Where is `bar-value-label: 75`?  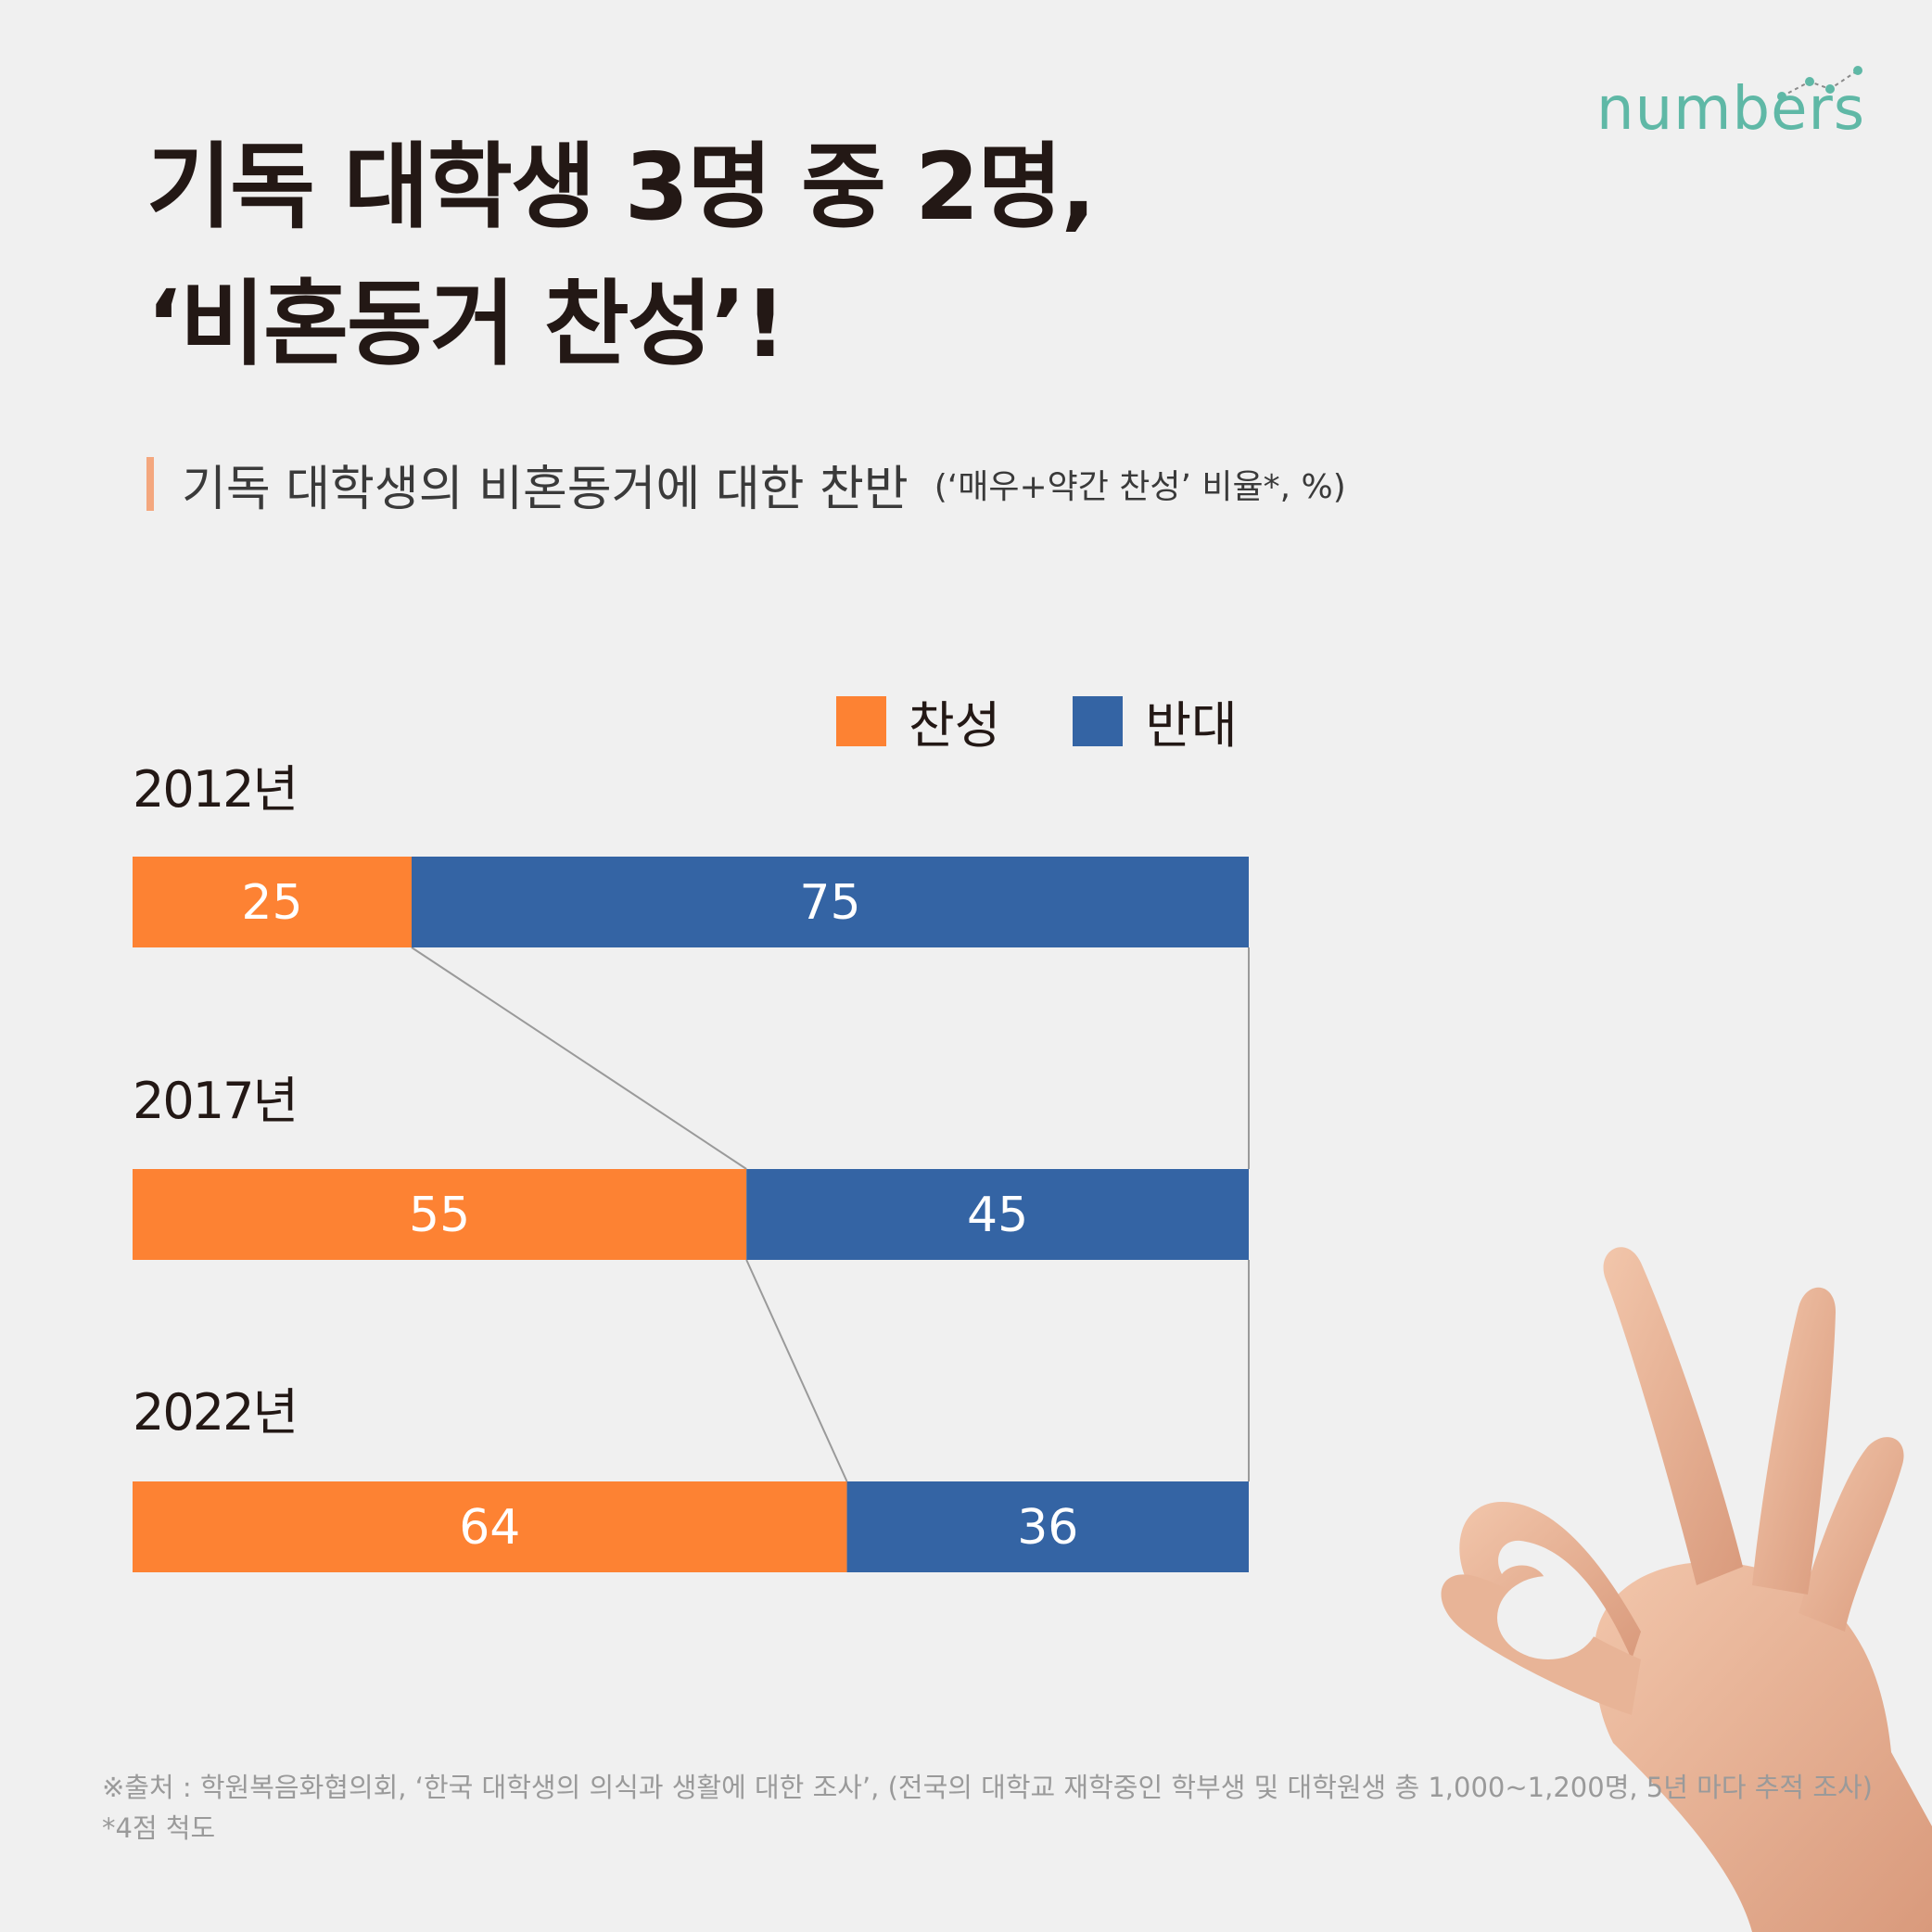 bar-value-label: 75 is located at coordinates (829, 903).